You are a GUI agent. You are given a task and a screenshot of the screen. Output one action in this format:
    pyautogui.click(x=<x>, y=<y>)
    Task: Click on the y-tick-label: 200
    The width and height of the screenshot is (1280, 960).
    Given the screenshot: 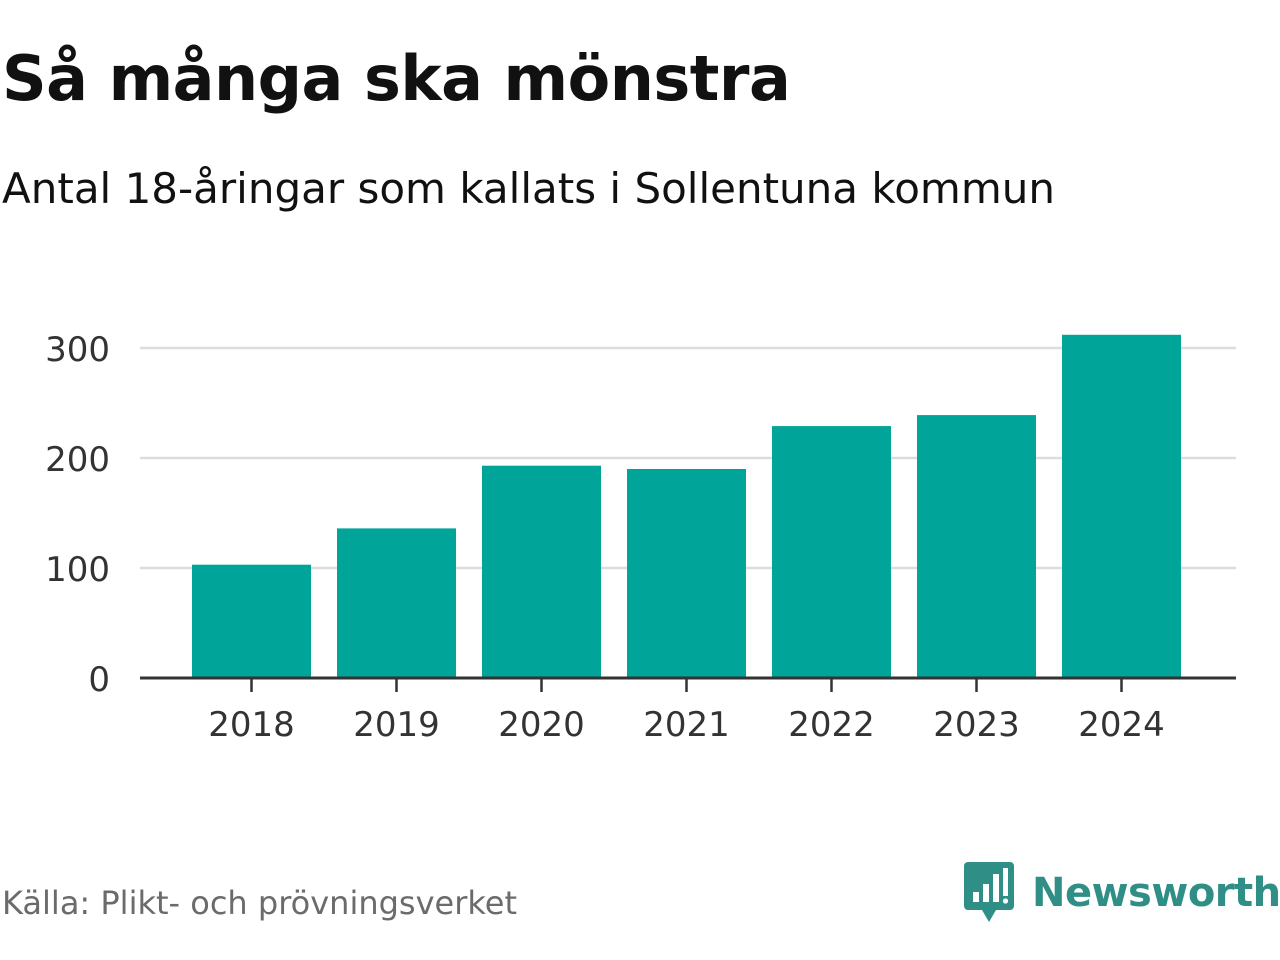 What is the action you would take?
    pyautogui.click(x=77, y=460)
    